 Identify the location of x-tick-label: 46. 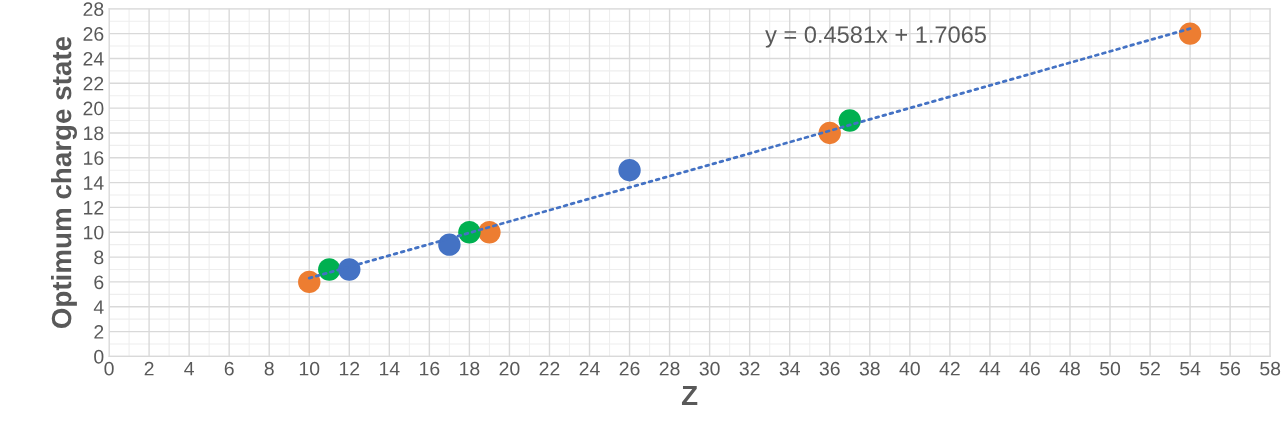
(1029, 368).